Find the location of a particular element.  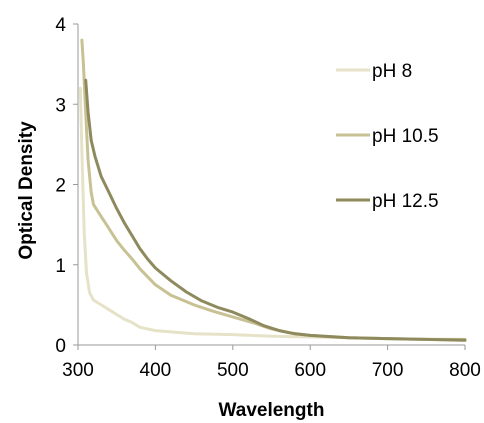

y-tick-label: 4 is located at coordinates (60, 25).